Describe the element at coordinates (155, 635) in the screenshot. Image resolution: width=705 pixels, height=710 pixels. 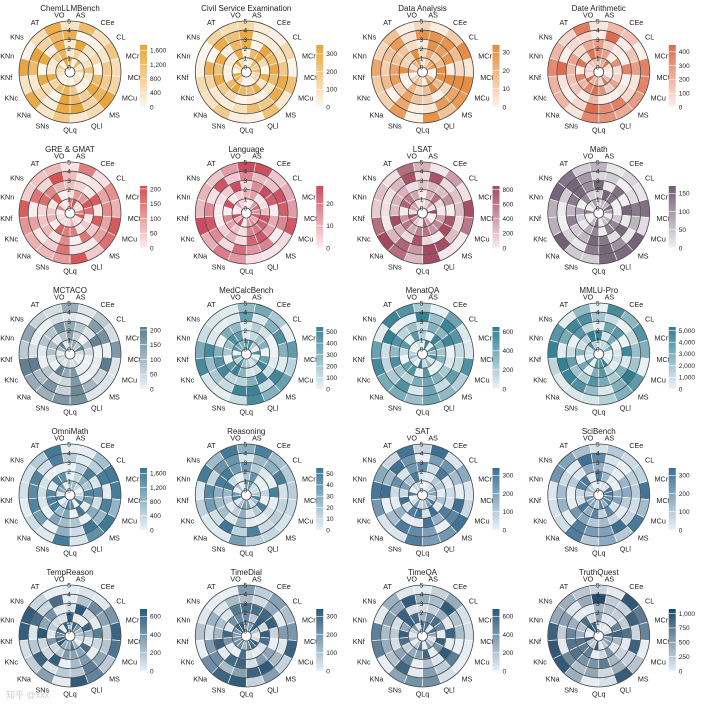
I see `colorbar-tick-label: 400` at that location.